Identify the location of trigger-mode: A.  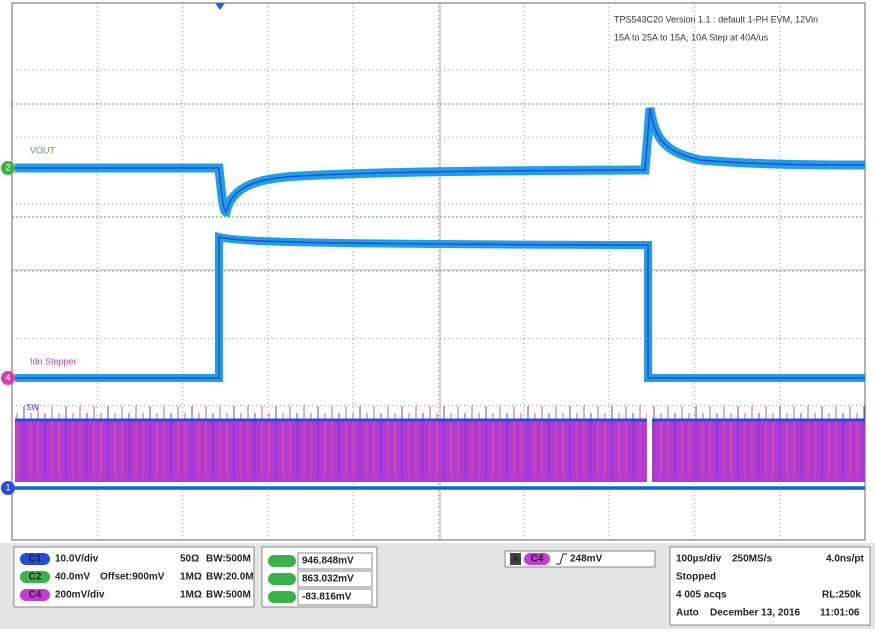
(515, 559).